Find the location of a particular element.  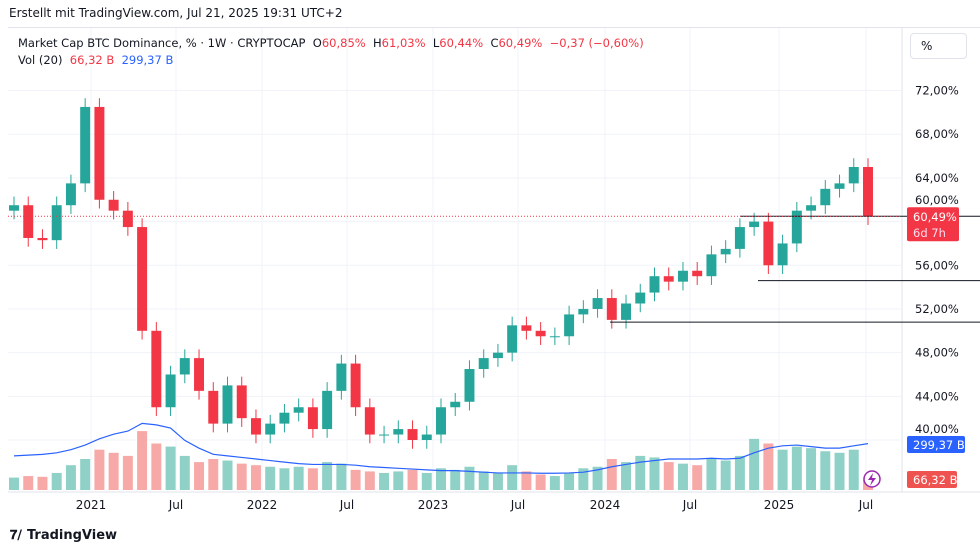

volume-tag is located at coordinates (932, 479).